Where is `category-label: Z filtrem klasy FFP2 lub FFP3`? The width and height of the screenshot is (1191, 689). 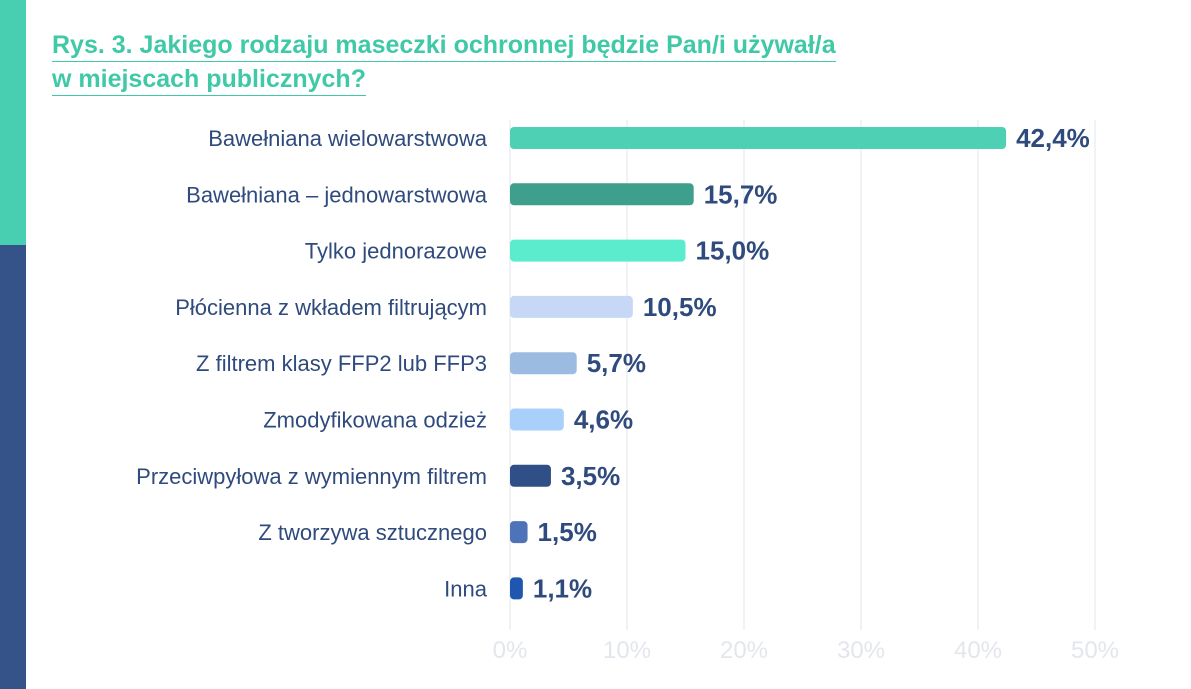 category-label: Z filtrem klasy FFP2 lub FFP3 is located at coordinates (341, 363).